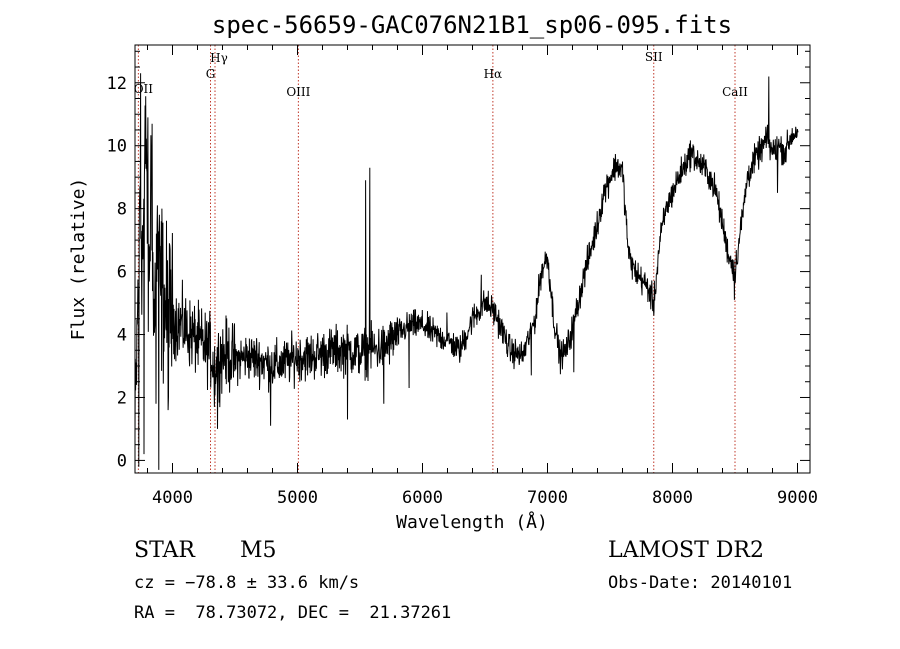 The width and height of the screenshot is (900, 649). Describe the element at coordinates (297, 498) in the screenshot. I see `x-tick-label-1: 5000` at that location.